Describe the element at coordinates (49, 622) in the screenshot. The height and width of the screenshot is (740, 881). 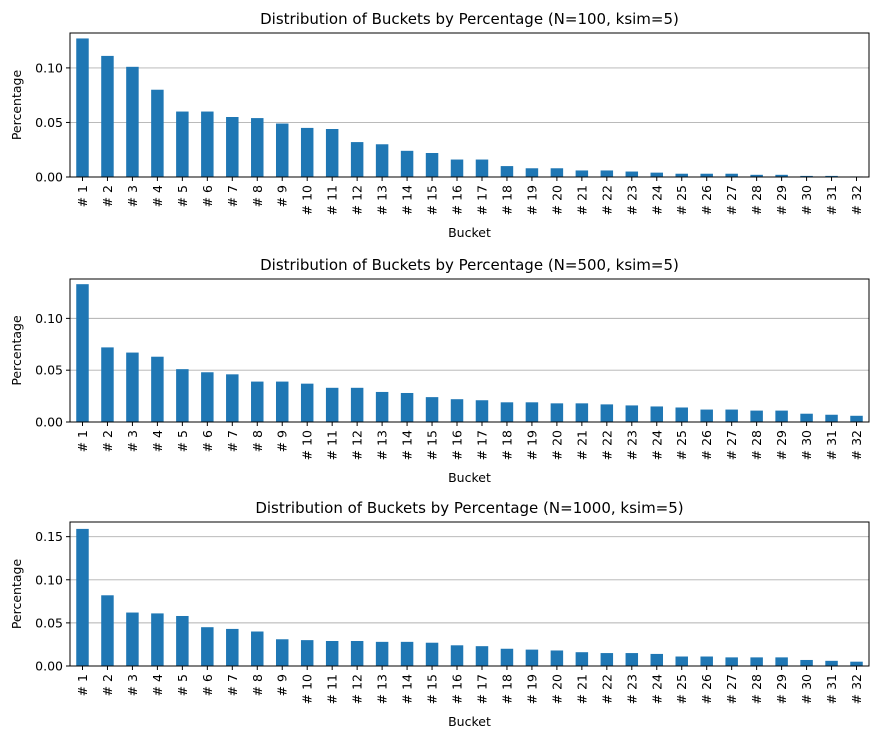
I see `y-tick-label: 0.05` at that location.